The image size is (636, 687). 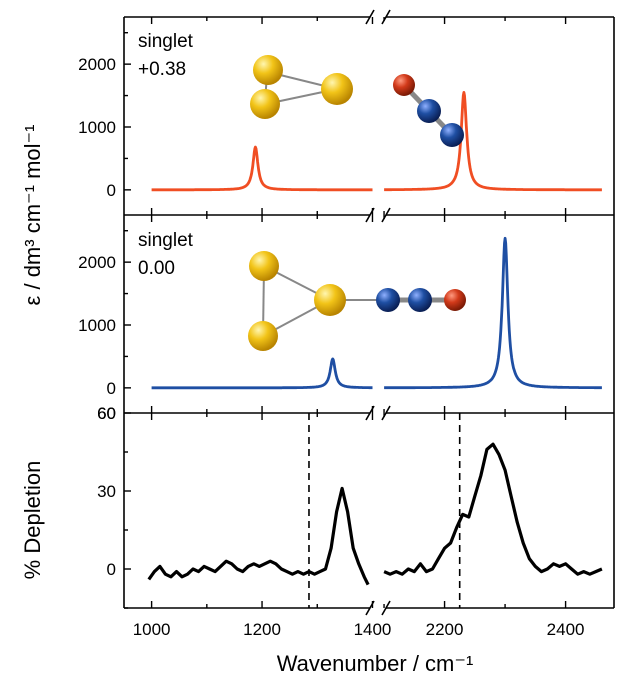 I want to click on top-y-axis-title: ε / dm³ cm⁻¹ mol⁻¹, so click(x=32, y=215).